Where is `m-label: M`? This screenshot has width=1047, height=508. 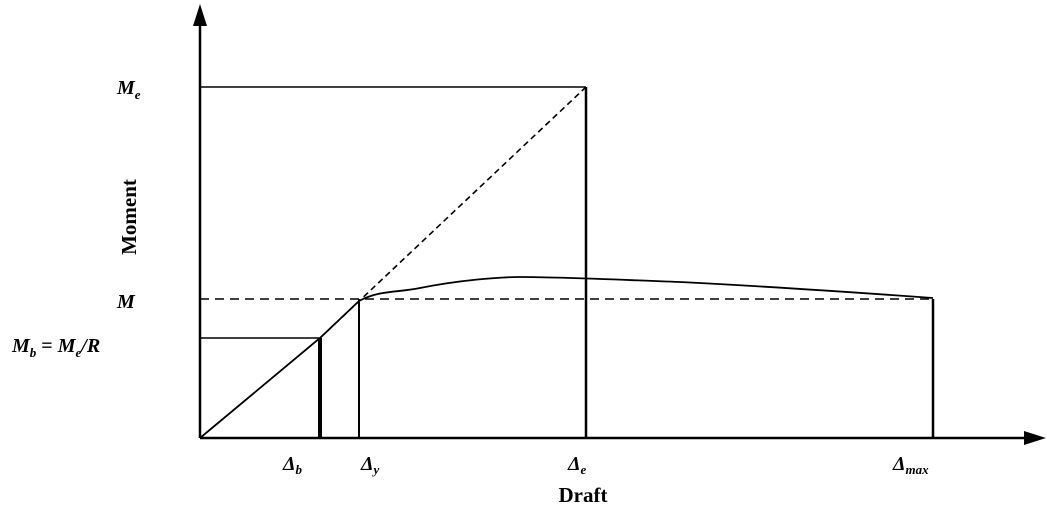
m-label: M is located at coordinates (126, 302).